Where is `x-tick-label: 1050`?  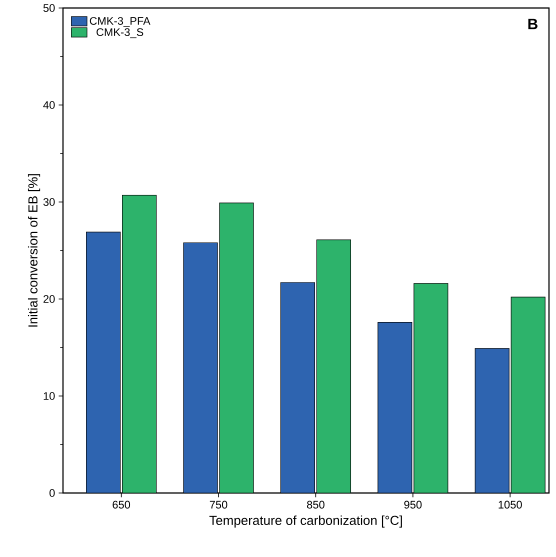
x-tick-label: 1050 is located at coordinates (510, 504).